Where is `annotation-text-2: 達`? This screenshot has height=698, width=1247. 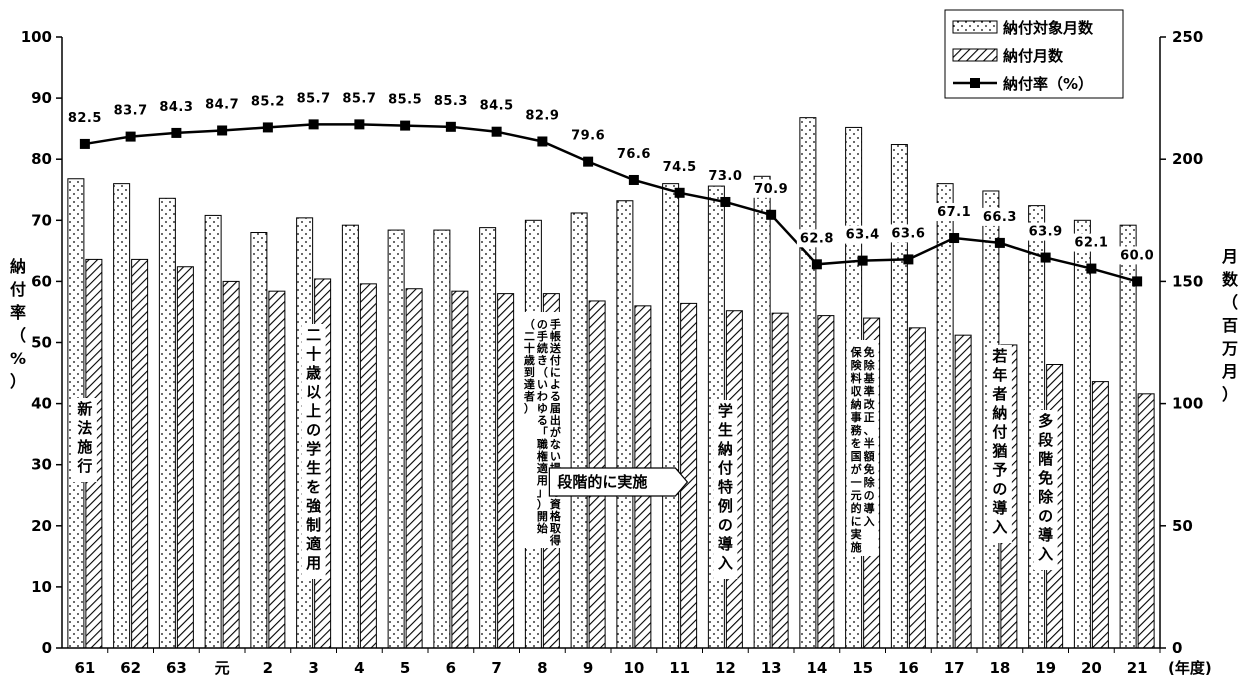 annotation-text-2: 達 is located at coordinates (529, 384).